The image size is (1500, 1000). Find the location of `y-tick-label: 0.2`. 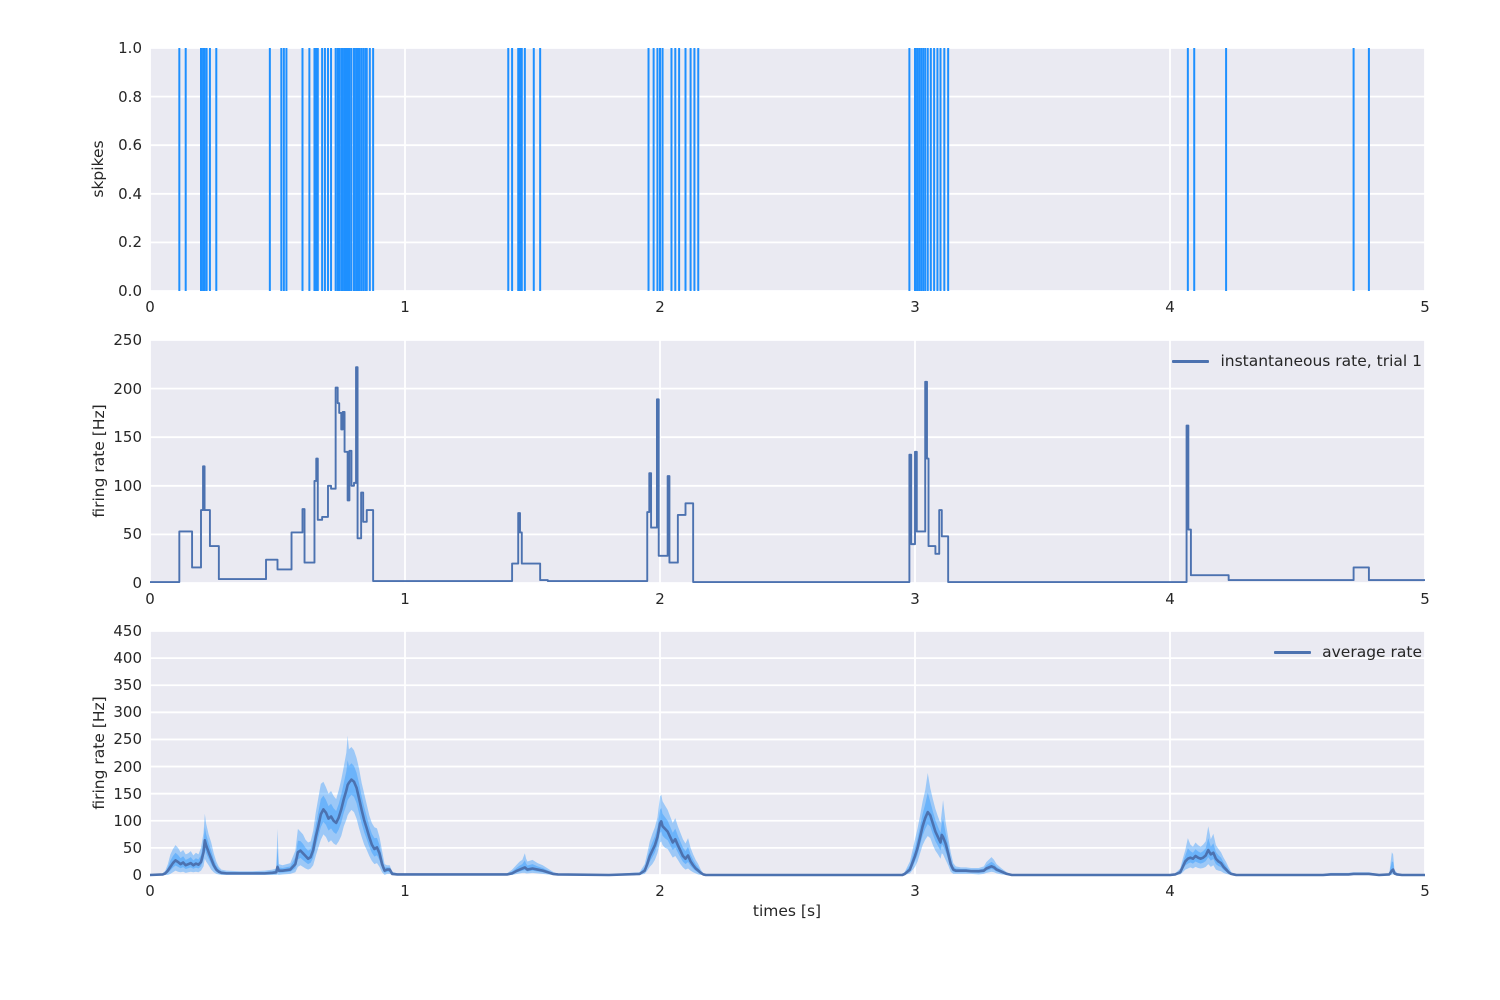

y-tick-label: 0.2 is located at coordinates (130, 242).